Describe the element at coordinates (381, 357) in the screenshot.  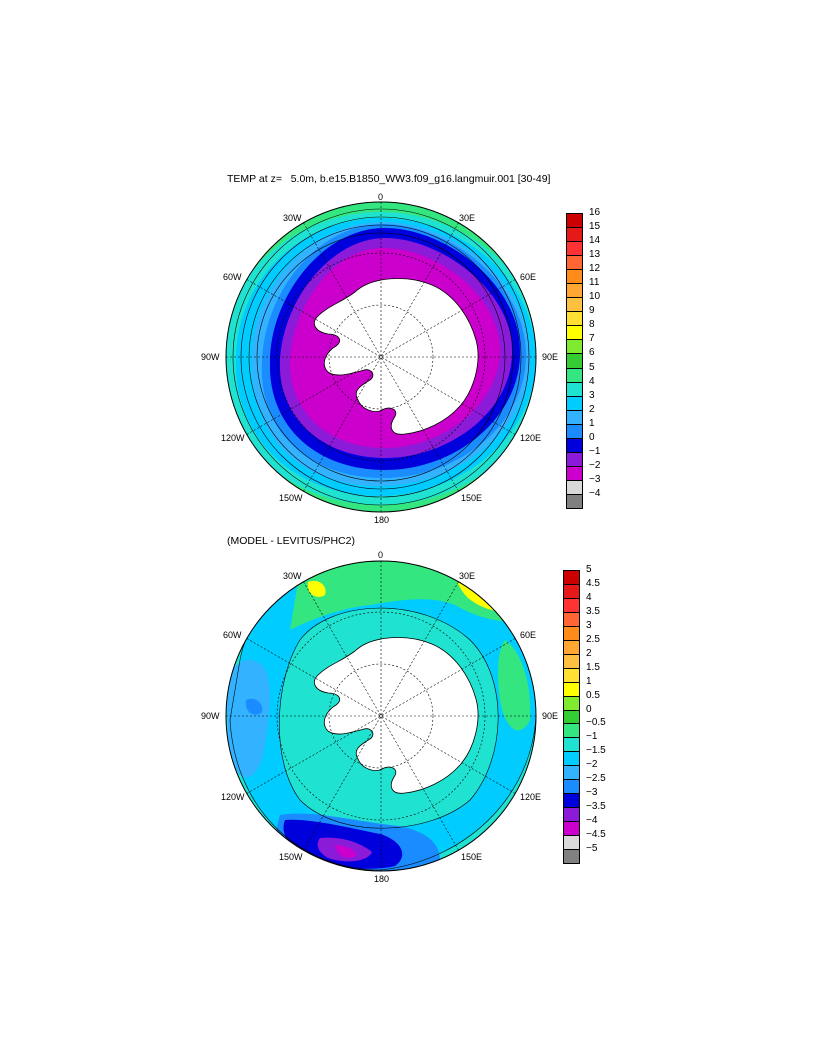
I see `top-temperature-map` at that location.